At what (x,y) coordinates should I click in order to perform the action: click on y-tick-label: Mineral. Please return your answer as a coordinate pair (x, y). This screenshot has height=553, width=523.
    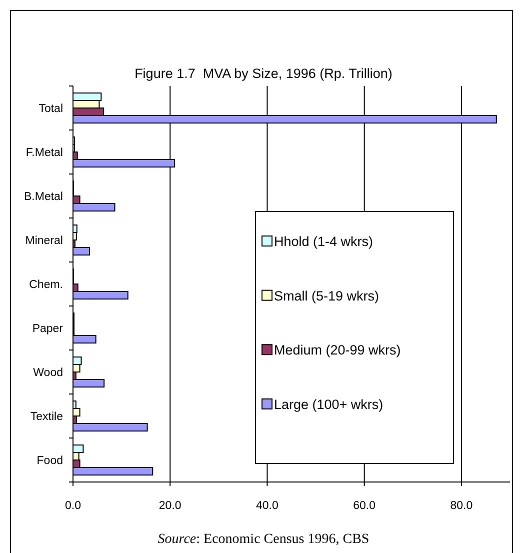
    Looking at the image, I should click on (44, 241).